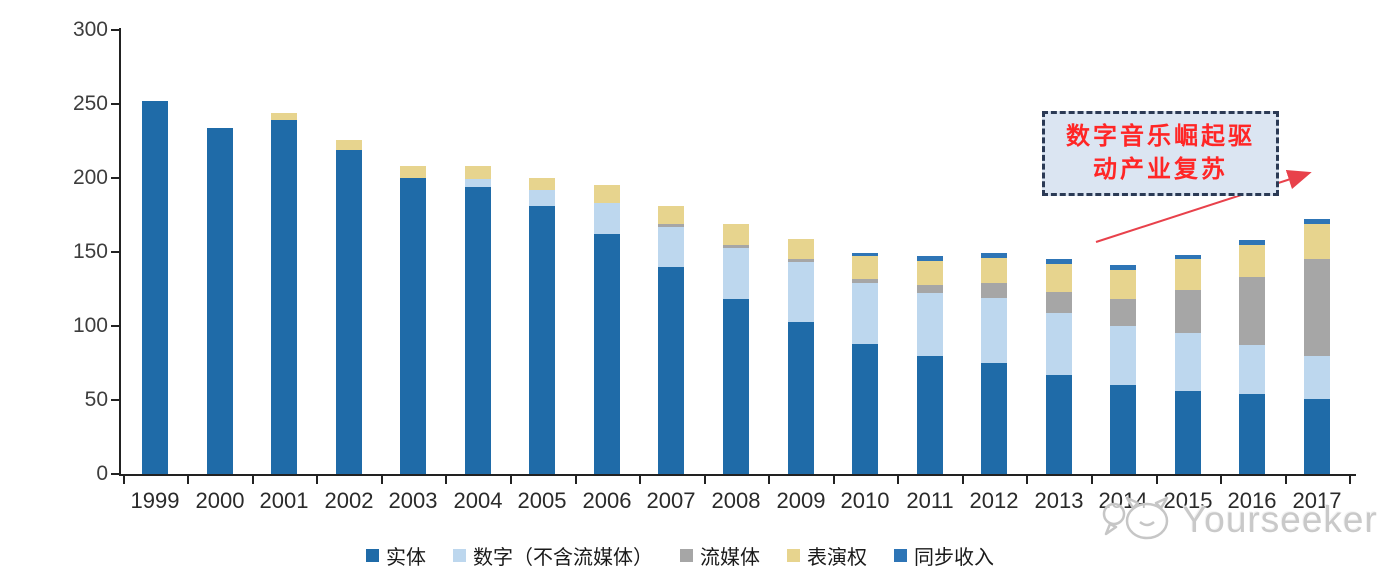 This screenshot has width=1398, height=582. Describe the element at coordinates (1252, 261) in the screenshot. I see `bar-segment-表演权-2016` at that location.